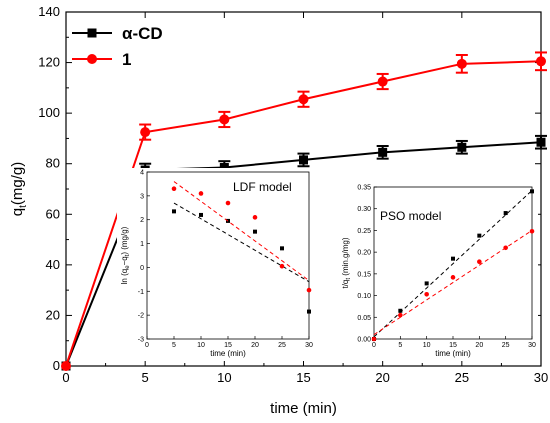 The width and height of the screenshot is (550, 423). What do you see at coordinates (142, 268) in the screenshot?
I see `inset-y-tick-label: 0` at bounding box center [142, 268].